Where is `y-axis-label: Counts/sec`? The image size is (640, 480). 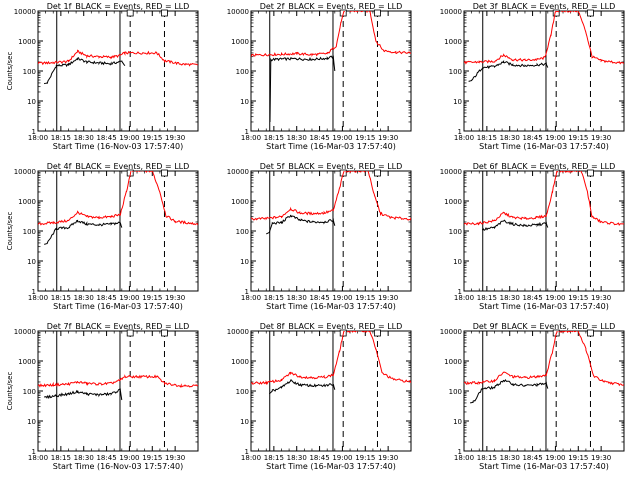 y-axis-label: Counts/sec is located at coordinates (10, 71).